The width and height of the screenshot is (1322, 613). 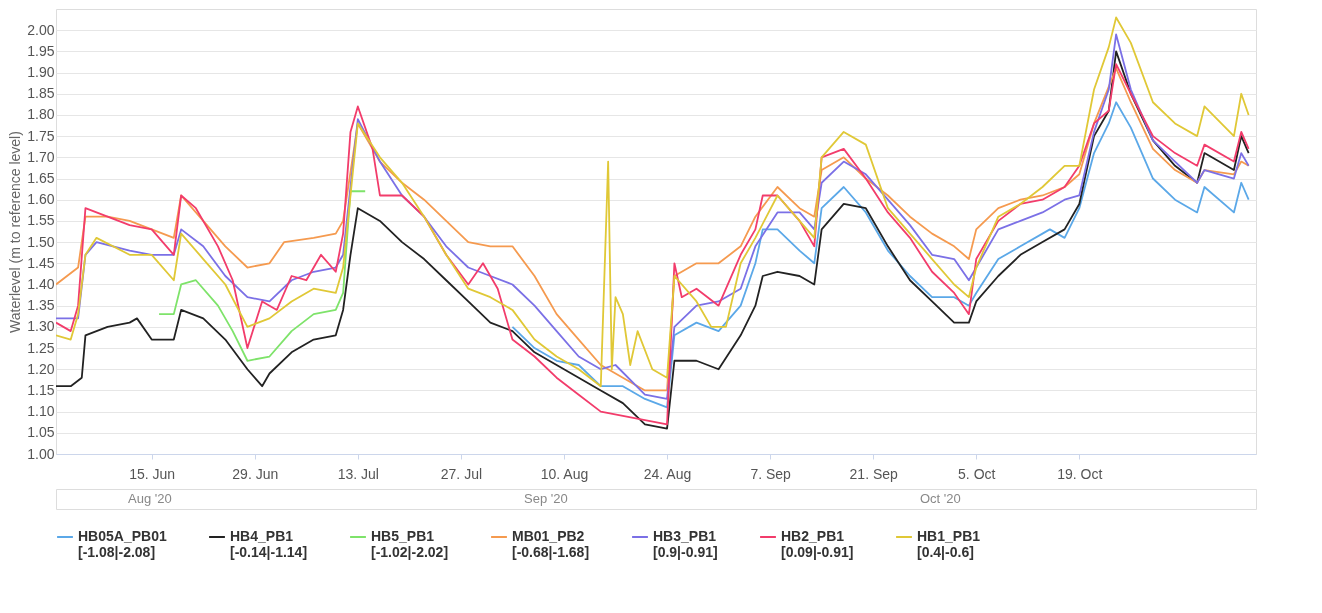 What do you see at coordinates (41, 432) in the screenshot?
I see `y-tick-label: 1.05` at bounding box center [41, 432].